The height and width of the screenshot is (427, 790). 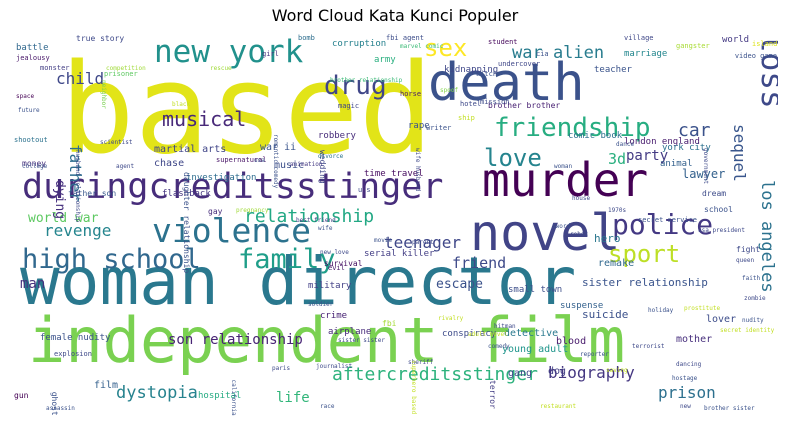 I want to click on word-spoof: spoof, so click(x=449, y=90).